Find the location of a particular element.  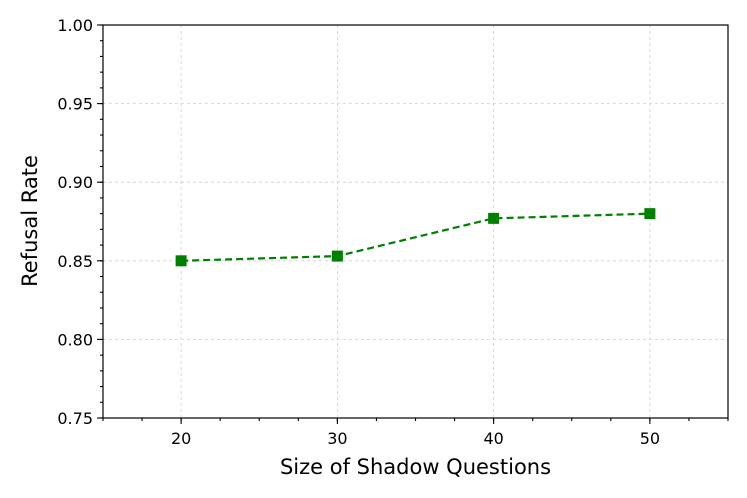

x-axis-title: Size of Shadow Questions is located at coordinates (415, 467).